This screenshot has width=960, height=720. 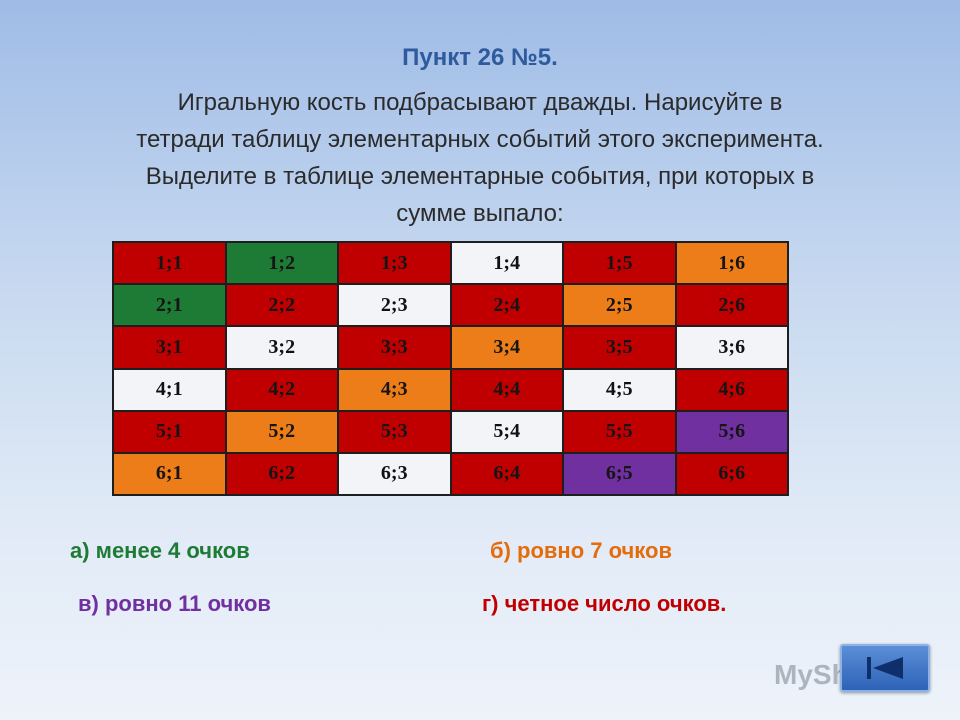 I want to click on table-cell: 5;6, so click(x=731, y=431).